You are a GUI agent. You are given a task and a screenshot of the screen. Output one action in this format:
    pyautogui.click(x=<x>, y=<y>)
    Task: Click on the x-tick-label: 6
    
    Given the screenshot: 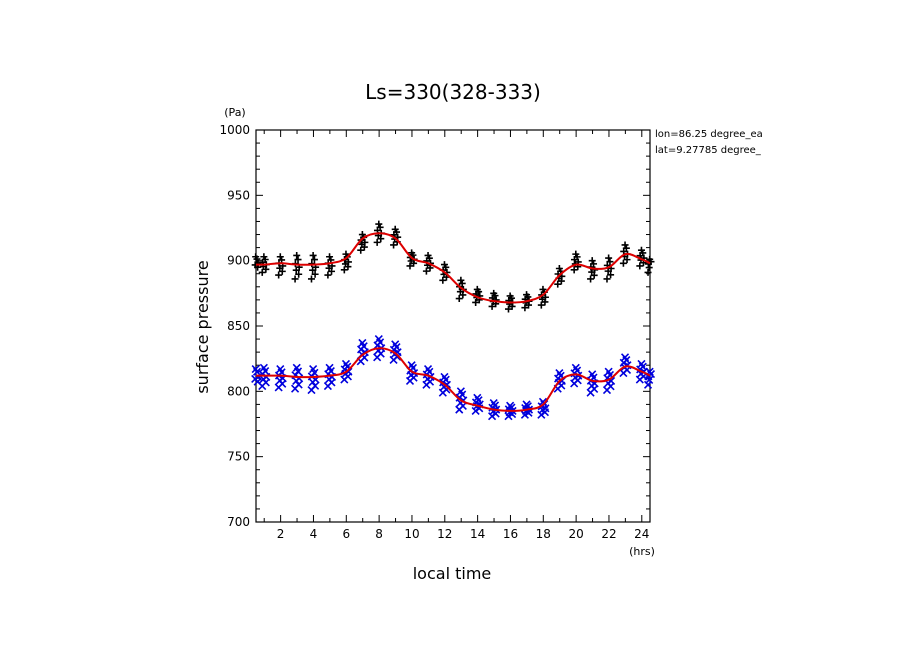 What is the action you would take?
    pyautogui.click(x=346, y=534)
    